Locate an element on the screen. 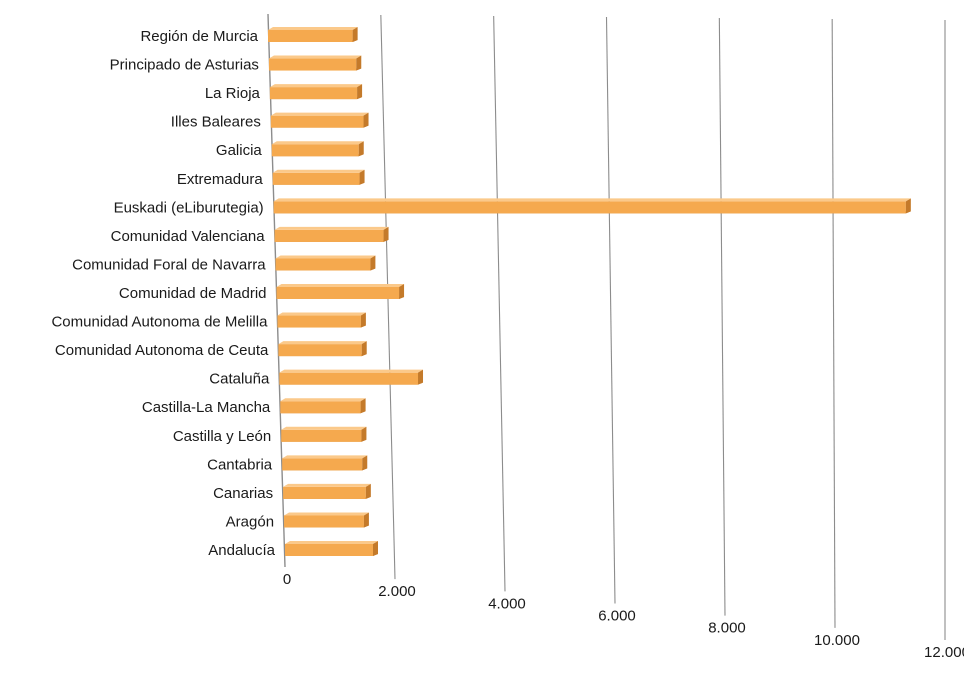 The height and width of the screenshot is (684, 964). category-label-3: La Rioja is located at coordinates (233, 93).